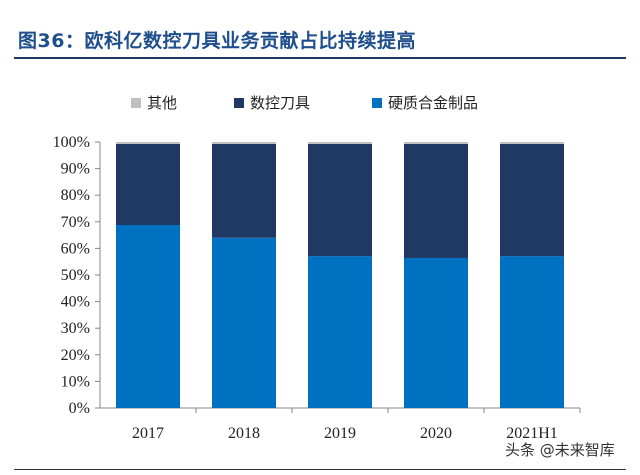 Image resolution: width=640 pixels, height=475 pixels. I want to click on legend-label-cnc-tools: 数控刀具, so click(280, 103).